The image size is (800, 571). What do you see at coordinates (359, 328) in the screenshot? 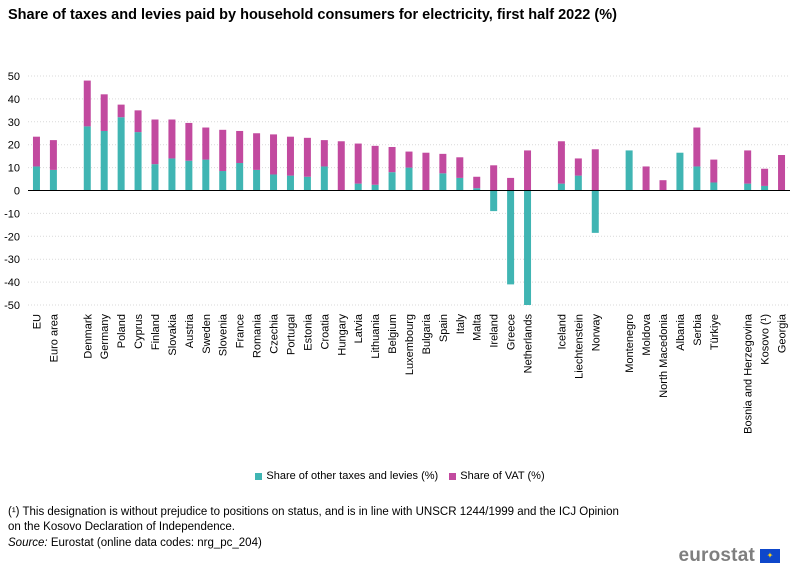
I see `x-tick-label: Latvia` at bounding box center [359, 328].